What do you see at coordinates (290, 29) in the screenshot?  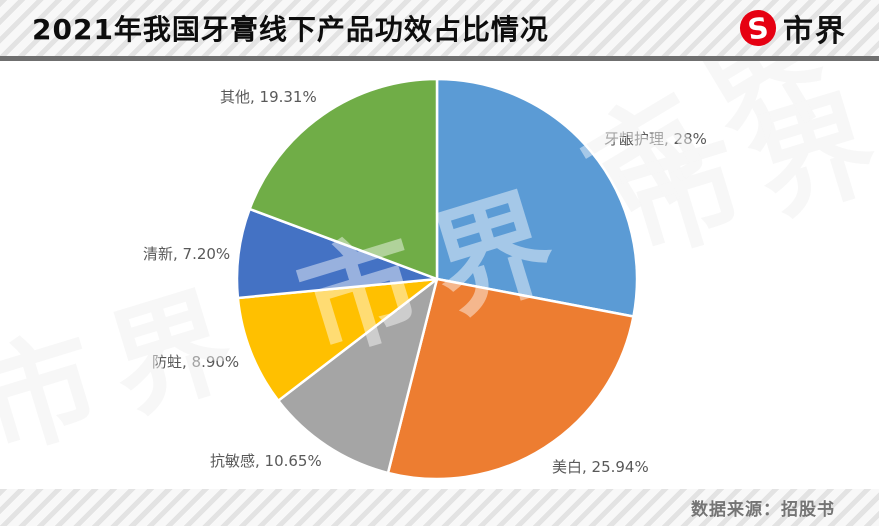 I see `page-title: 2021年我国牙膏线下产品功效占比情况` at bounding box center [290, 29].